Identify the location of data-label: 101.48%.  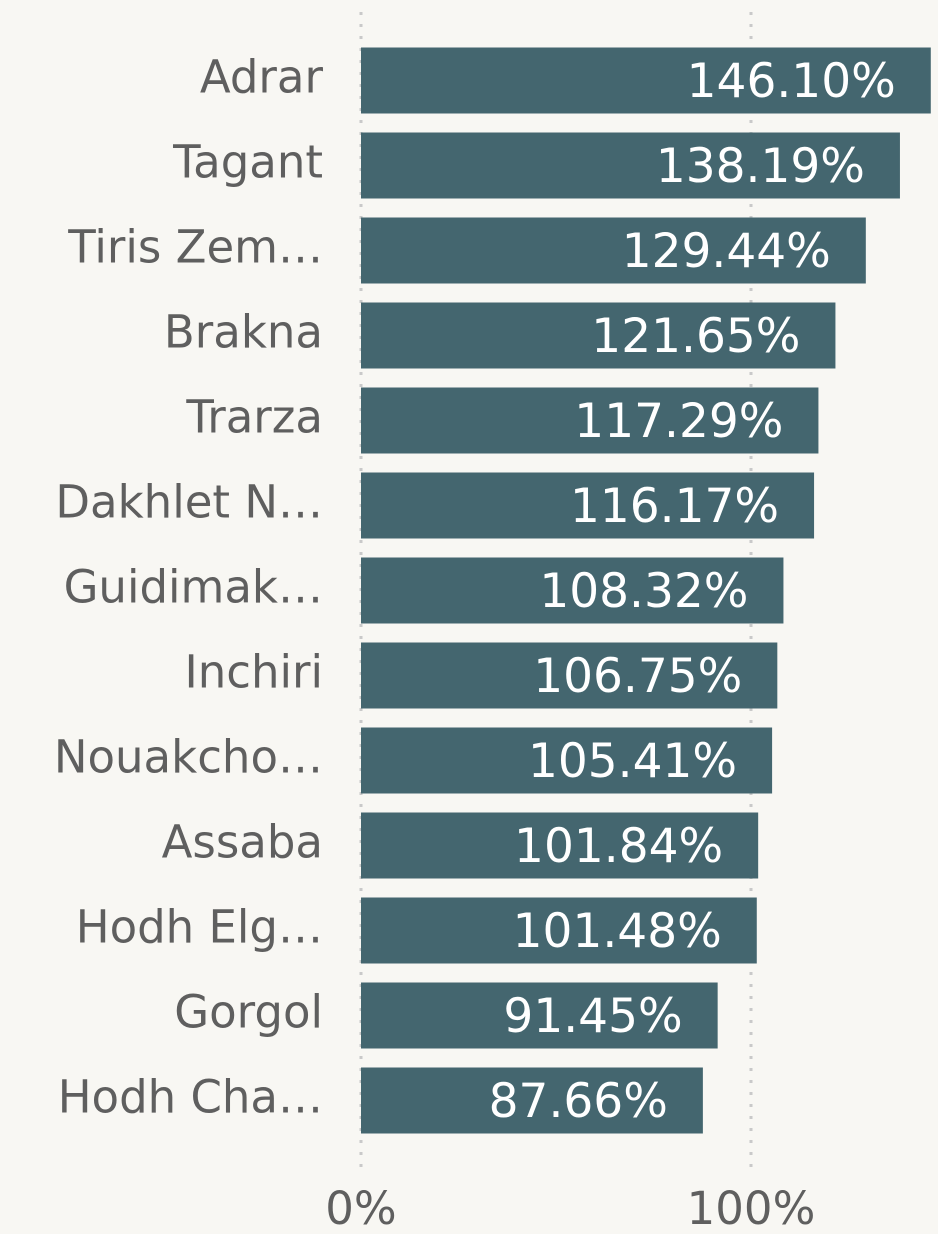
(617, 931).